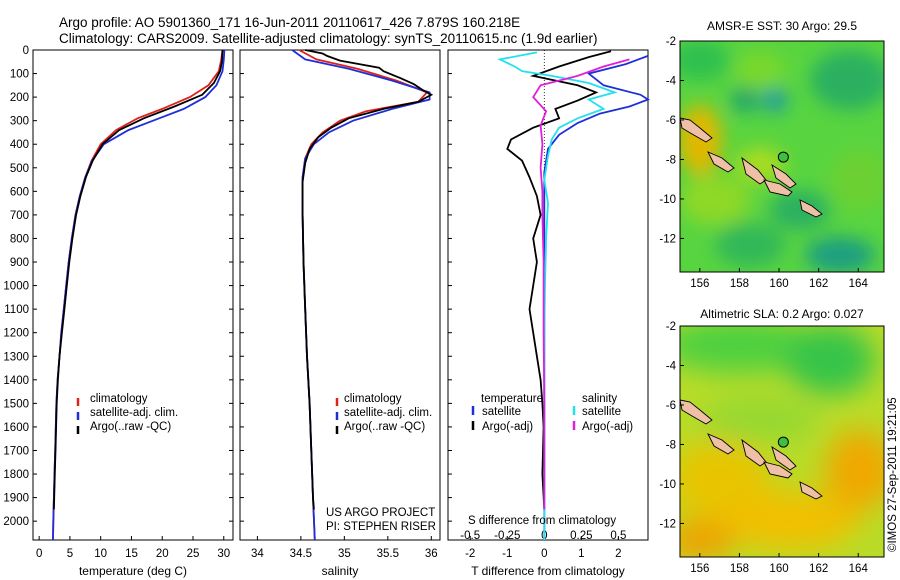  Describe the element at coordinates (16, 522) in the screenshot. I see `depth-tick-label: 2000` at that location.